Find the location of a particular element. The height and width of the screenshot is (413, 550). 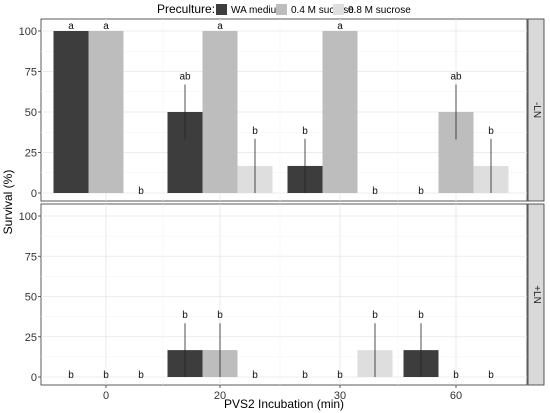

x-axis-title: PVS2 Incubation (min) is located at coordinates (284, 404).